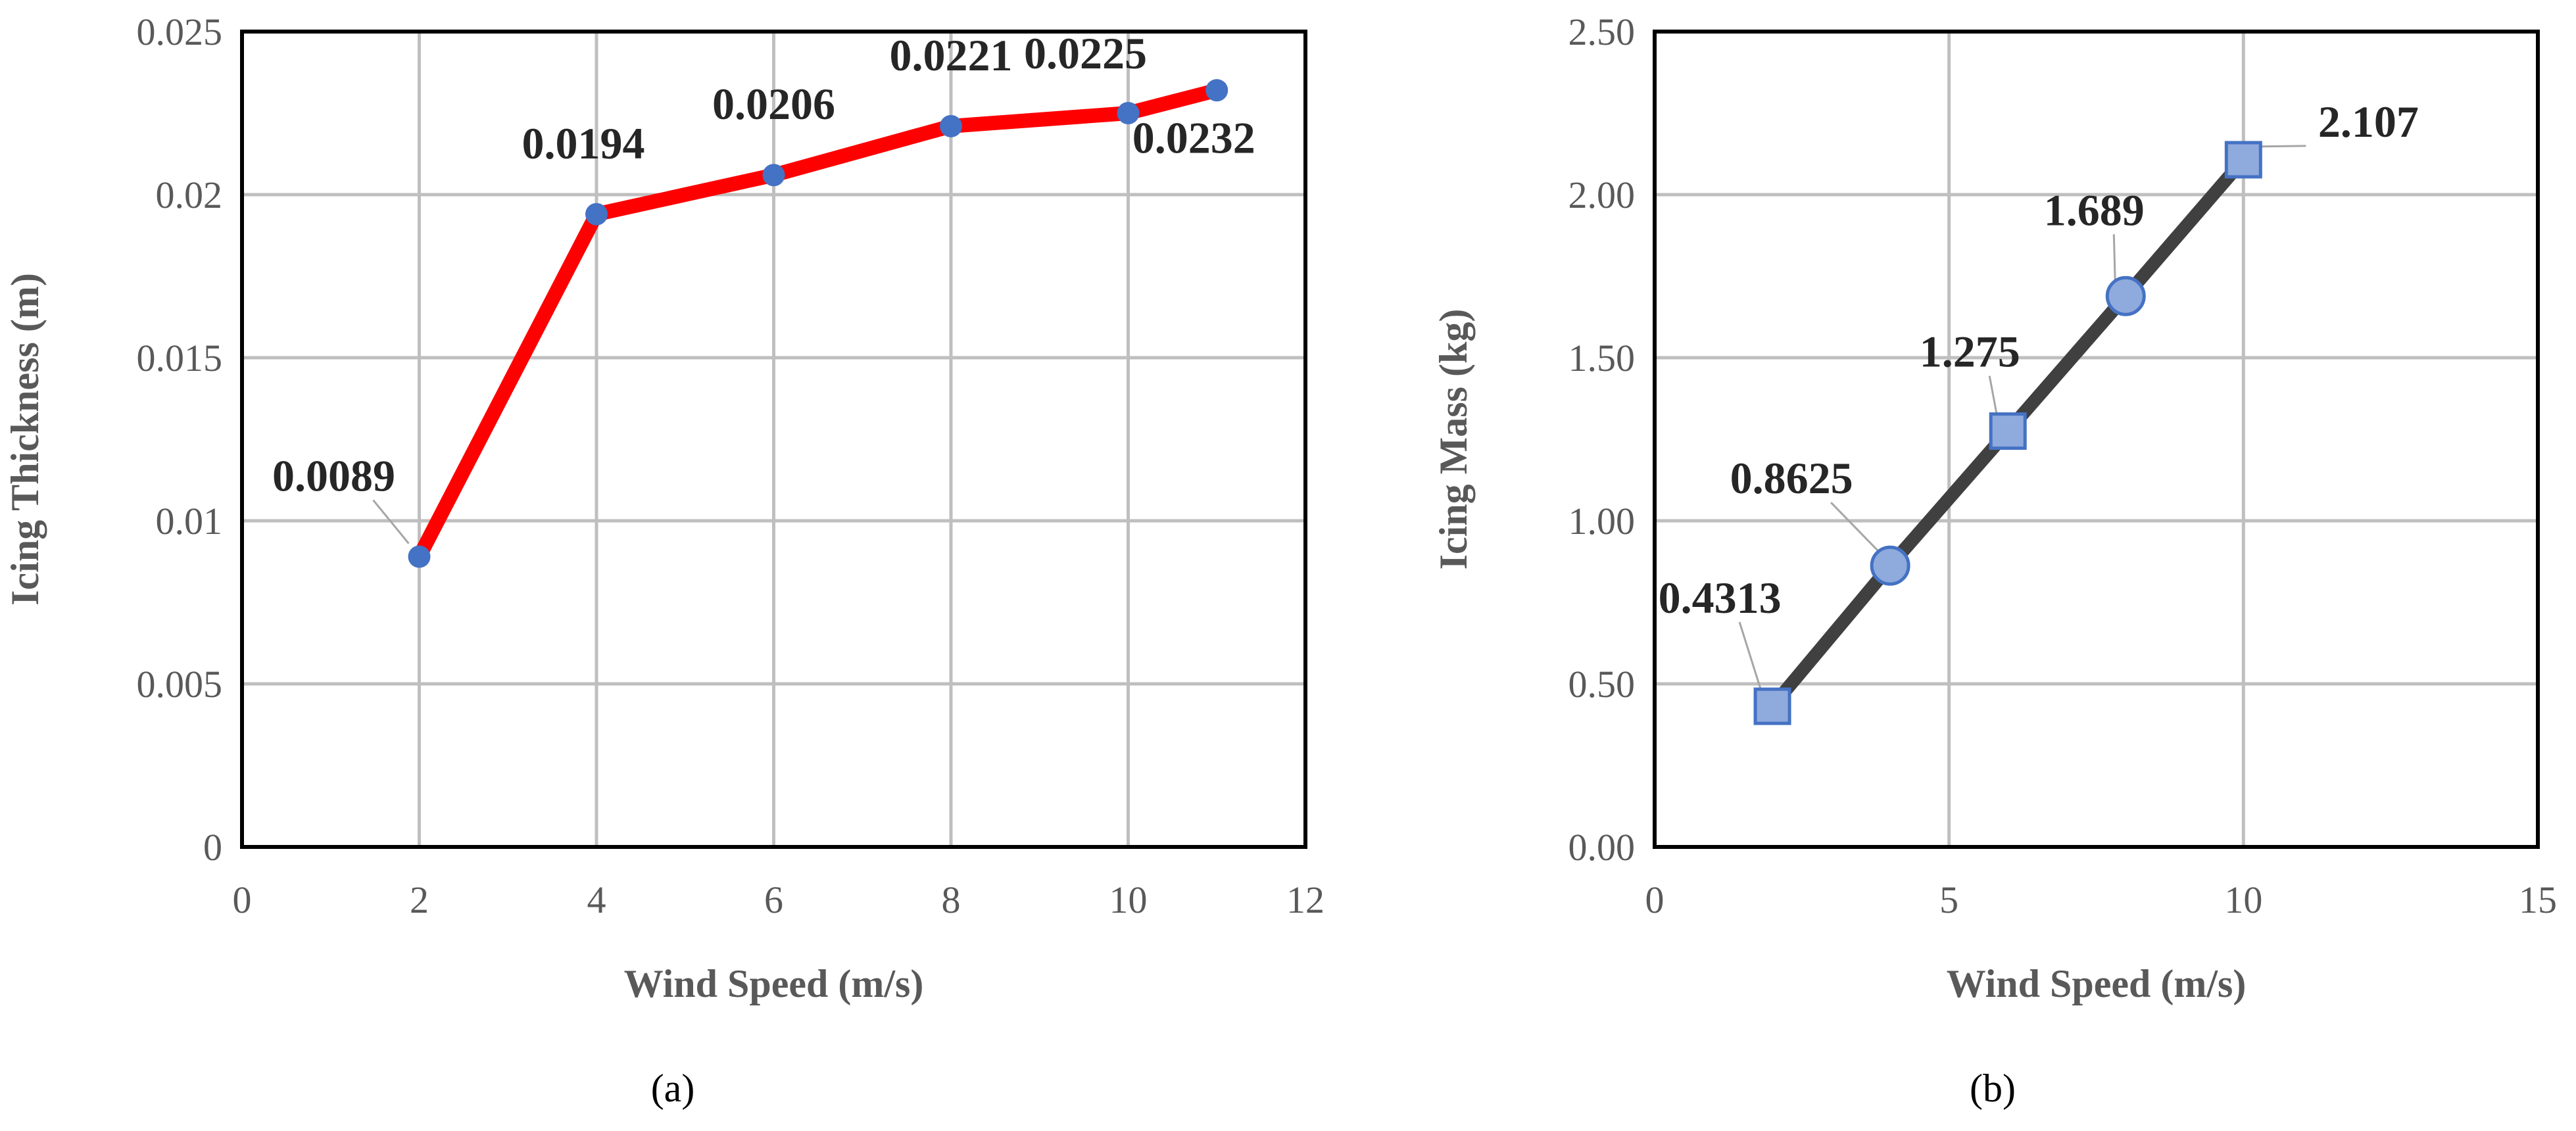 This screenshot has height=1131, width=2576. What do you see at coordinates (1602, 32) in the screenshot?
I see `y-tick-label: 2.50` at bounding box center [1602, 32].